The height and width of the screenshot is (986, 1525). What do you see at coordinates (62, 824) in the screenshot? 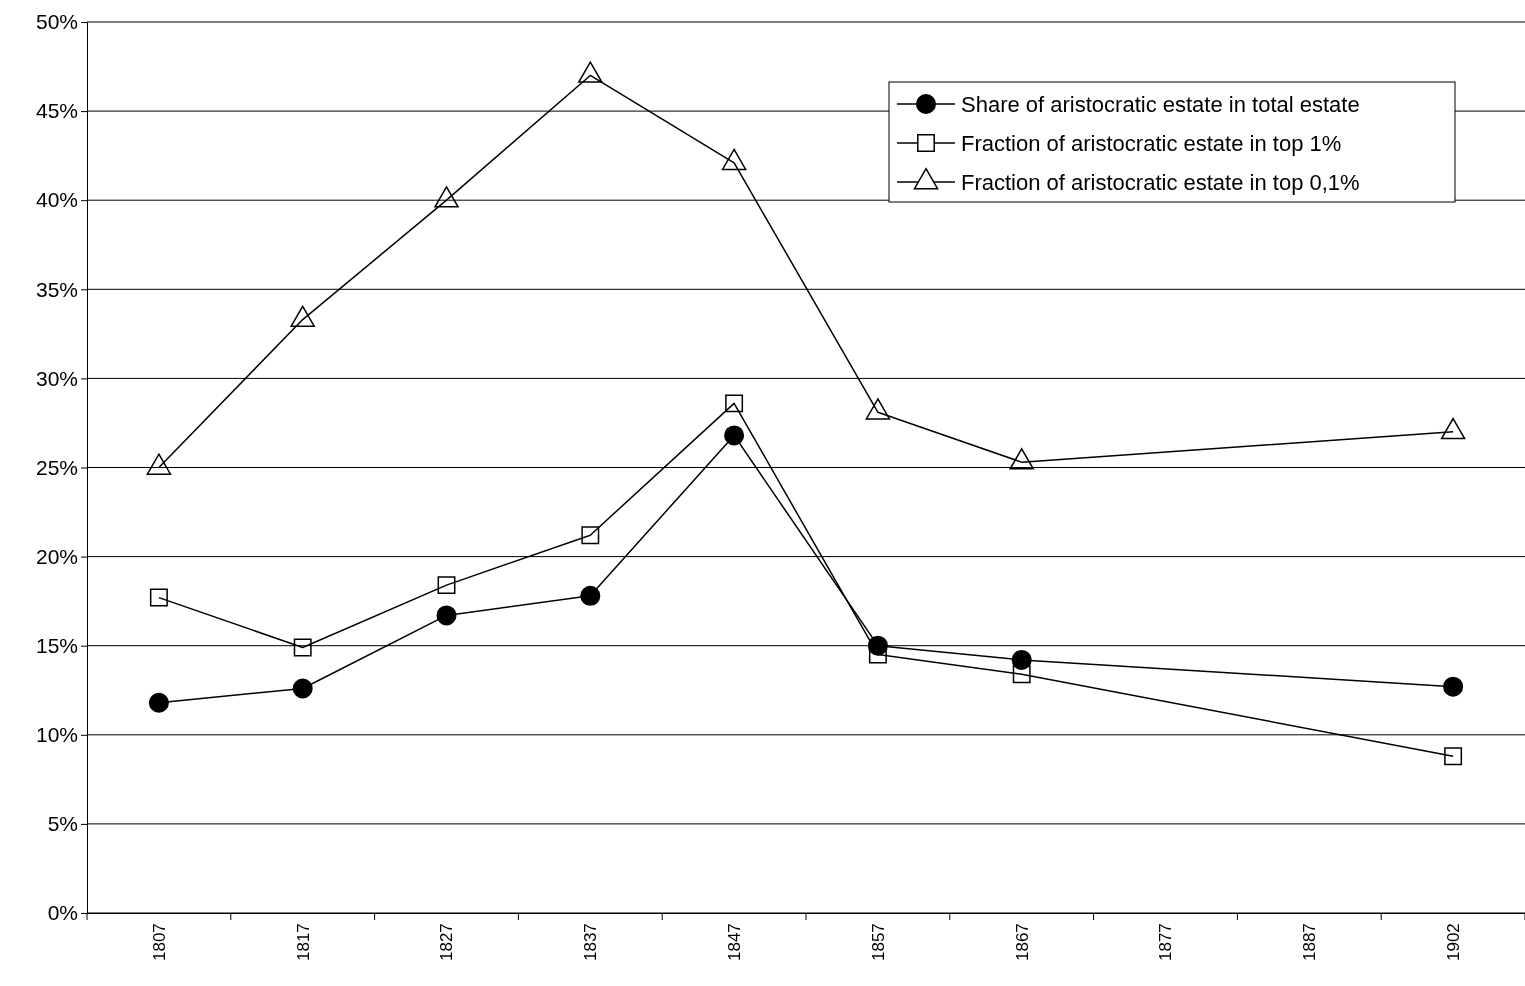
I see `y-tick-label: 5%` at bounding box center [62, 824].